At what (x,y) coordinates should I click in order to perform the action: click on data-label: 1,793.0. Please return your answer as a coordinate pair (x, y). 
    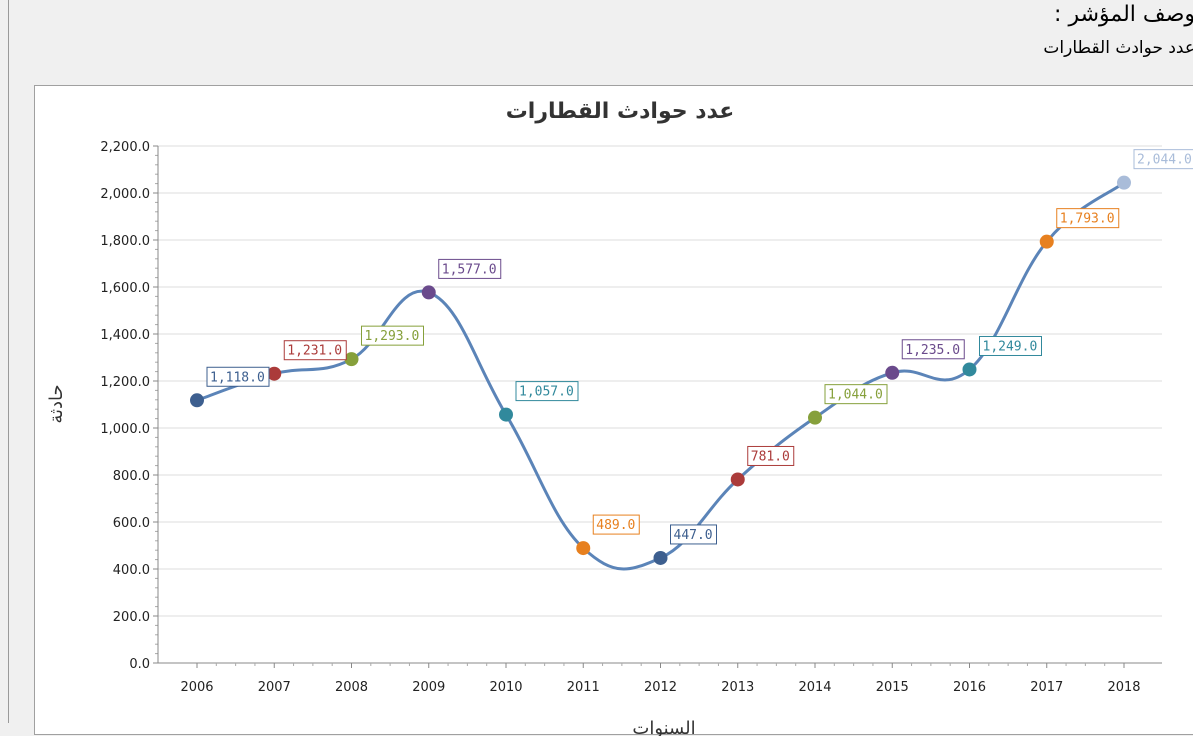
    Looking at the image, I should click on (1088, 218).